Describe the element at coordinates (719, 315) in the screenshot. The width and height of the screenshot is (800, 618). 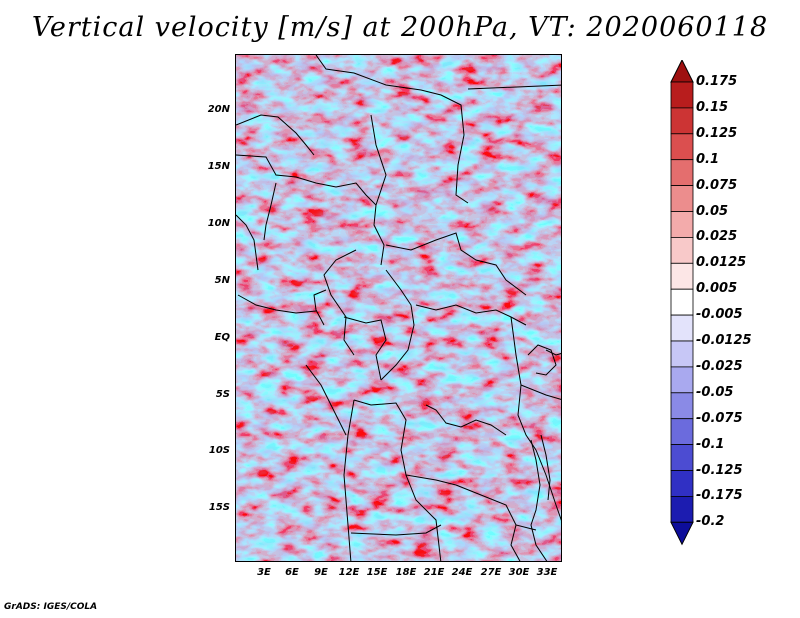
I see `colorbar-tick-label: -0.005` at that location.